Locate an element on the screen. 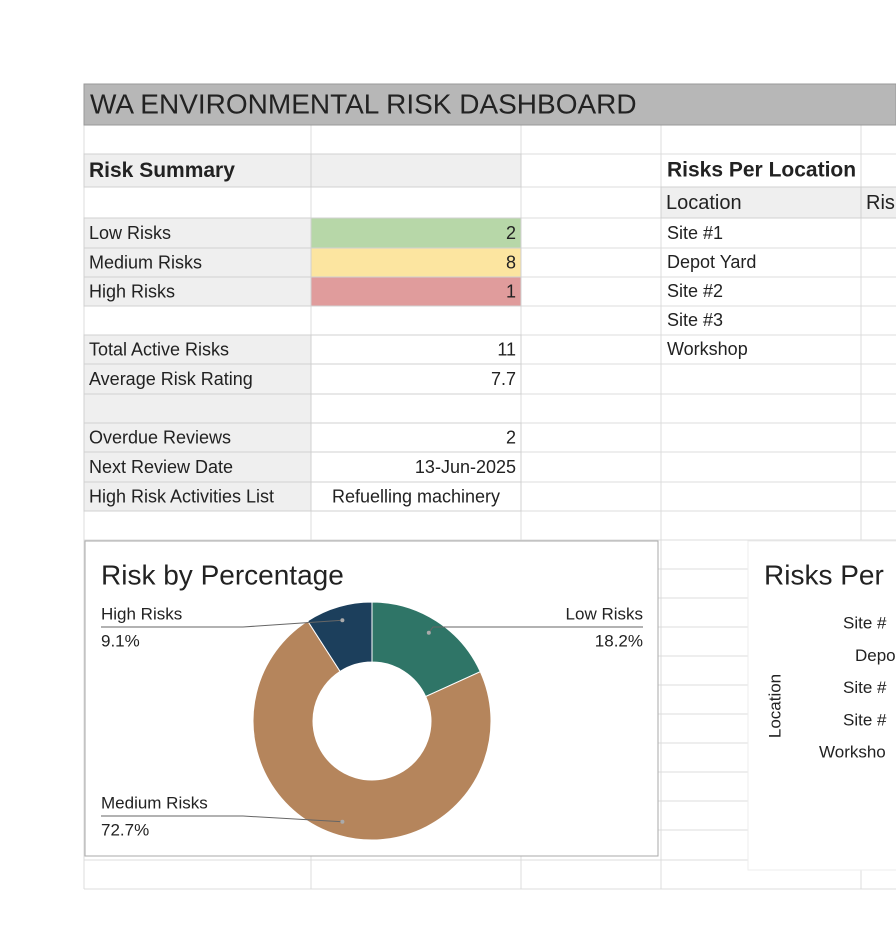 The width and height of the screenshot is (896, 934). dashboard-title: WA ENVIRONMENTAL RISK DASHBOARD is located at coordinates (363, 103).